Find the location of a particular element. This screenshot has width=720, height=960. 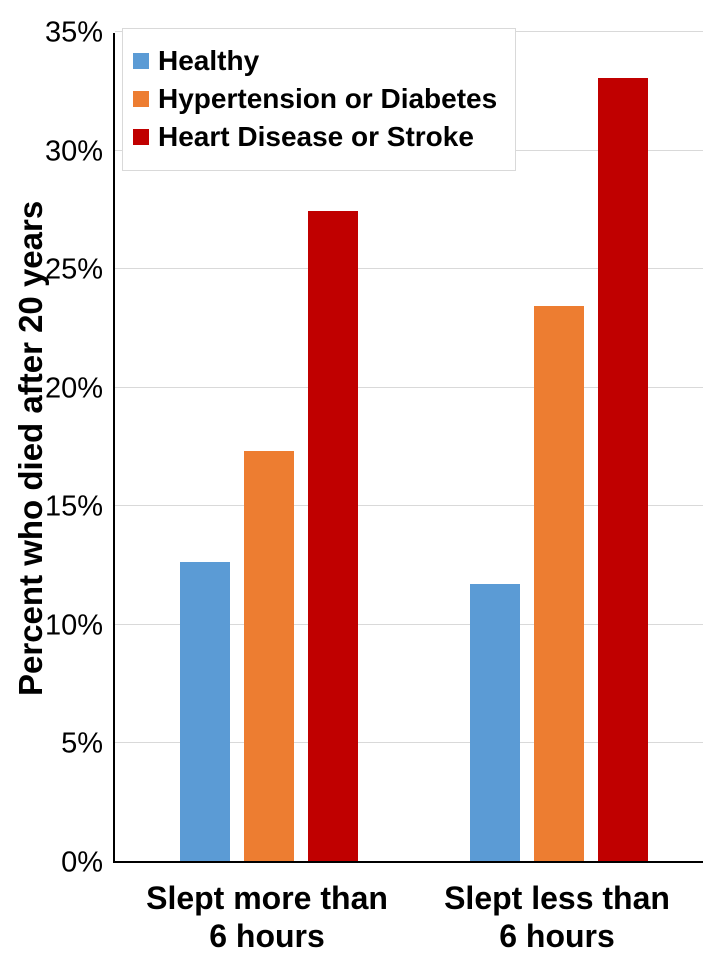

legend-item-hypertension-or-diabetes: Hypertension or Diabetes is located at coordinates (315, 99).